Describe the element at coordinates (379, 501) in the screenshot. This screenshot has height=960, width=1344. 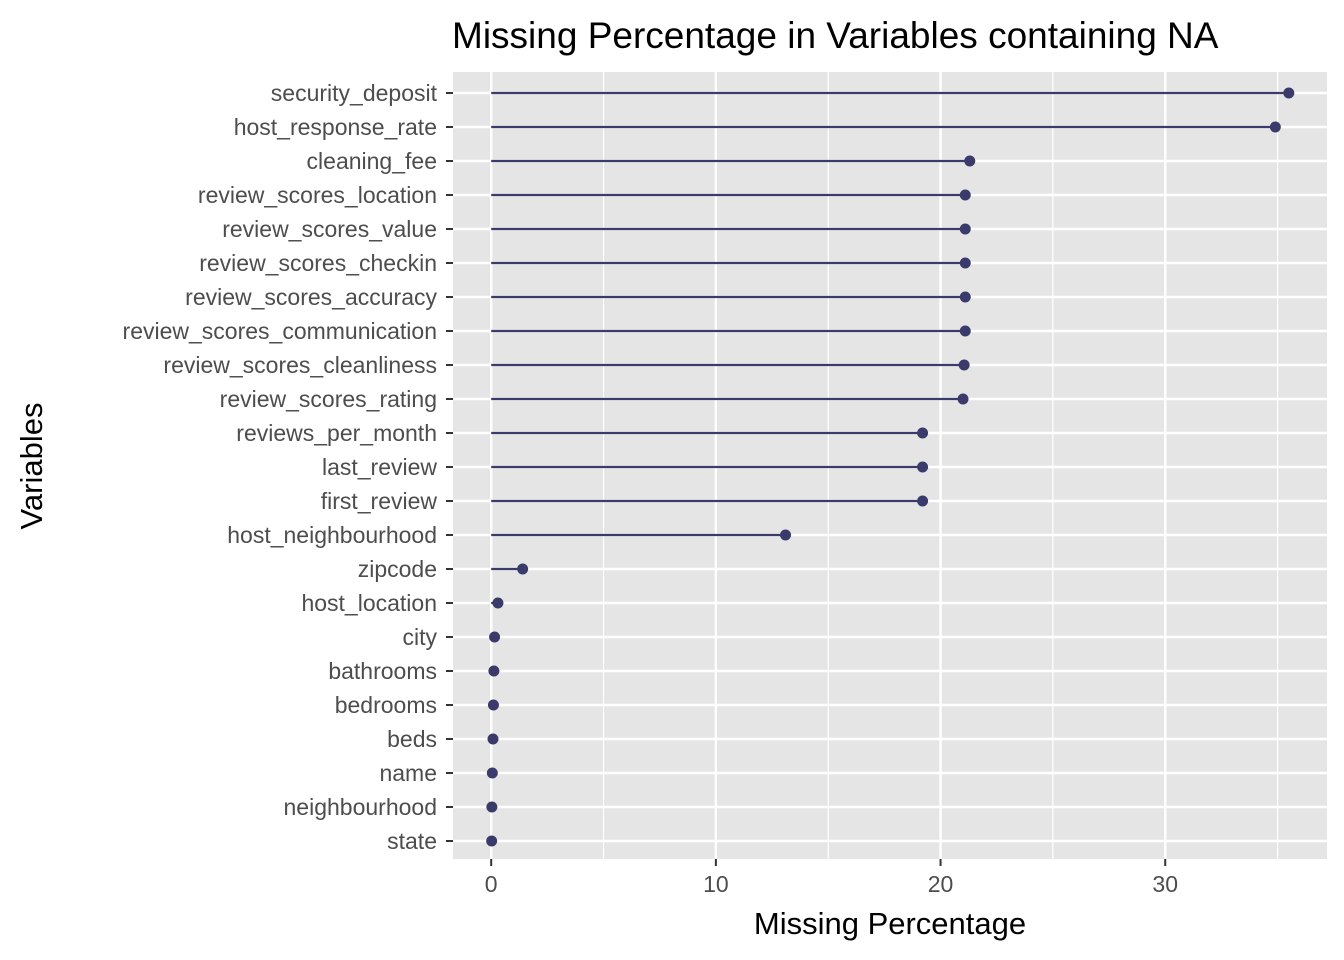
I see `y-tick-label: first_review` at that location.